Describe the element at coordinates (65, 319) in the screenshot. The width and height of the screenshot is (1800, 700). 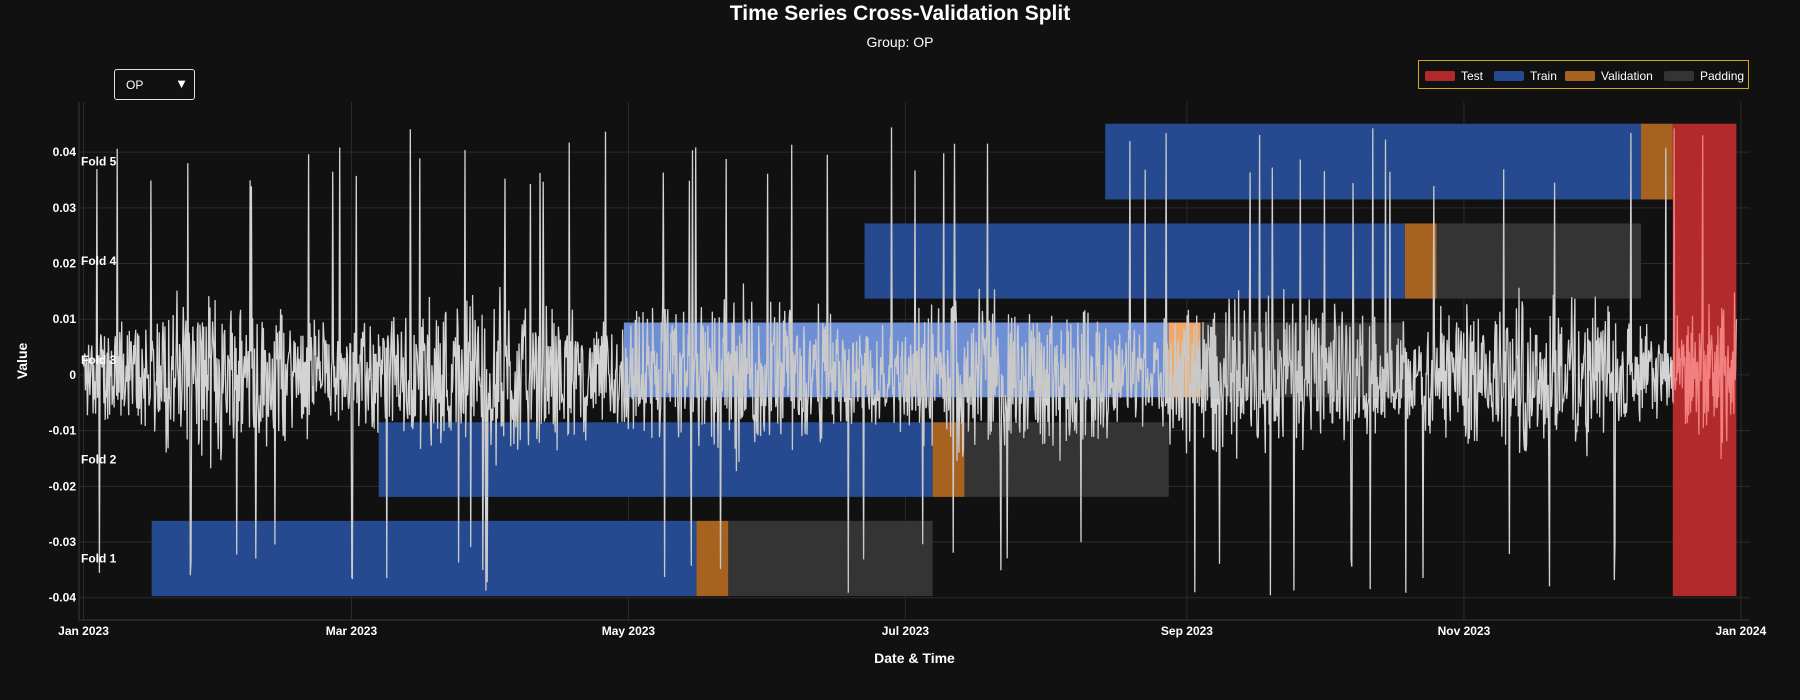
I see `y-tick-label: 0.01` at that location.